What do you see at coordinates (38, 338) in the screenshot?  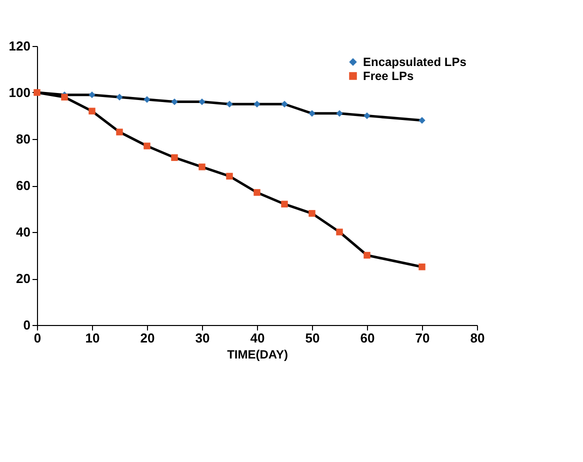 I see `x-tick-label: 0` at bounding box center [38, 338].